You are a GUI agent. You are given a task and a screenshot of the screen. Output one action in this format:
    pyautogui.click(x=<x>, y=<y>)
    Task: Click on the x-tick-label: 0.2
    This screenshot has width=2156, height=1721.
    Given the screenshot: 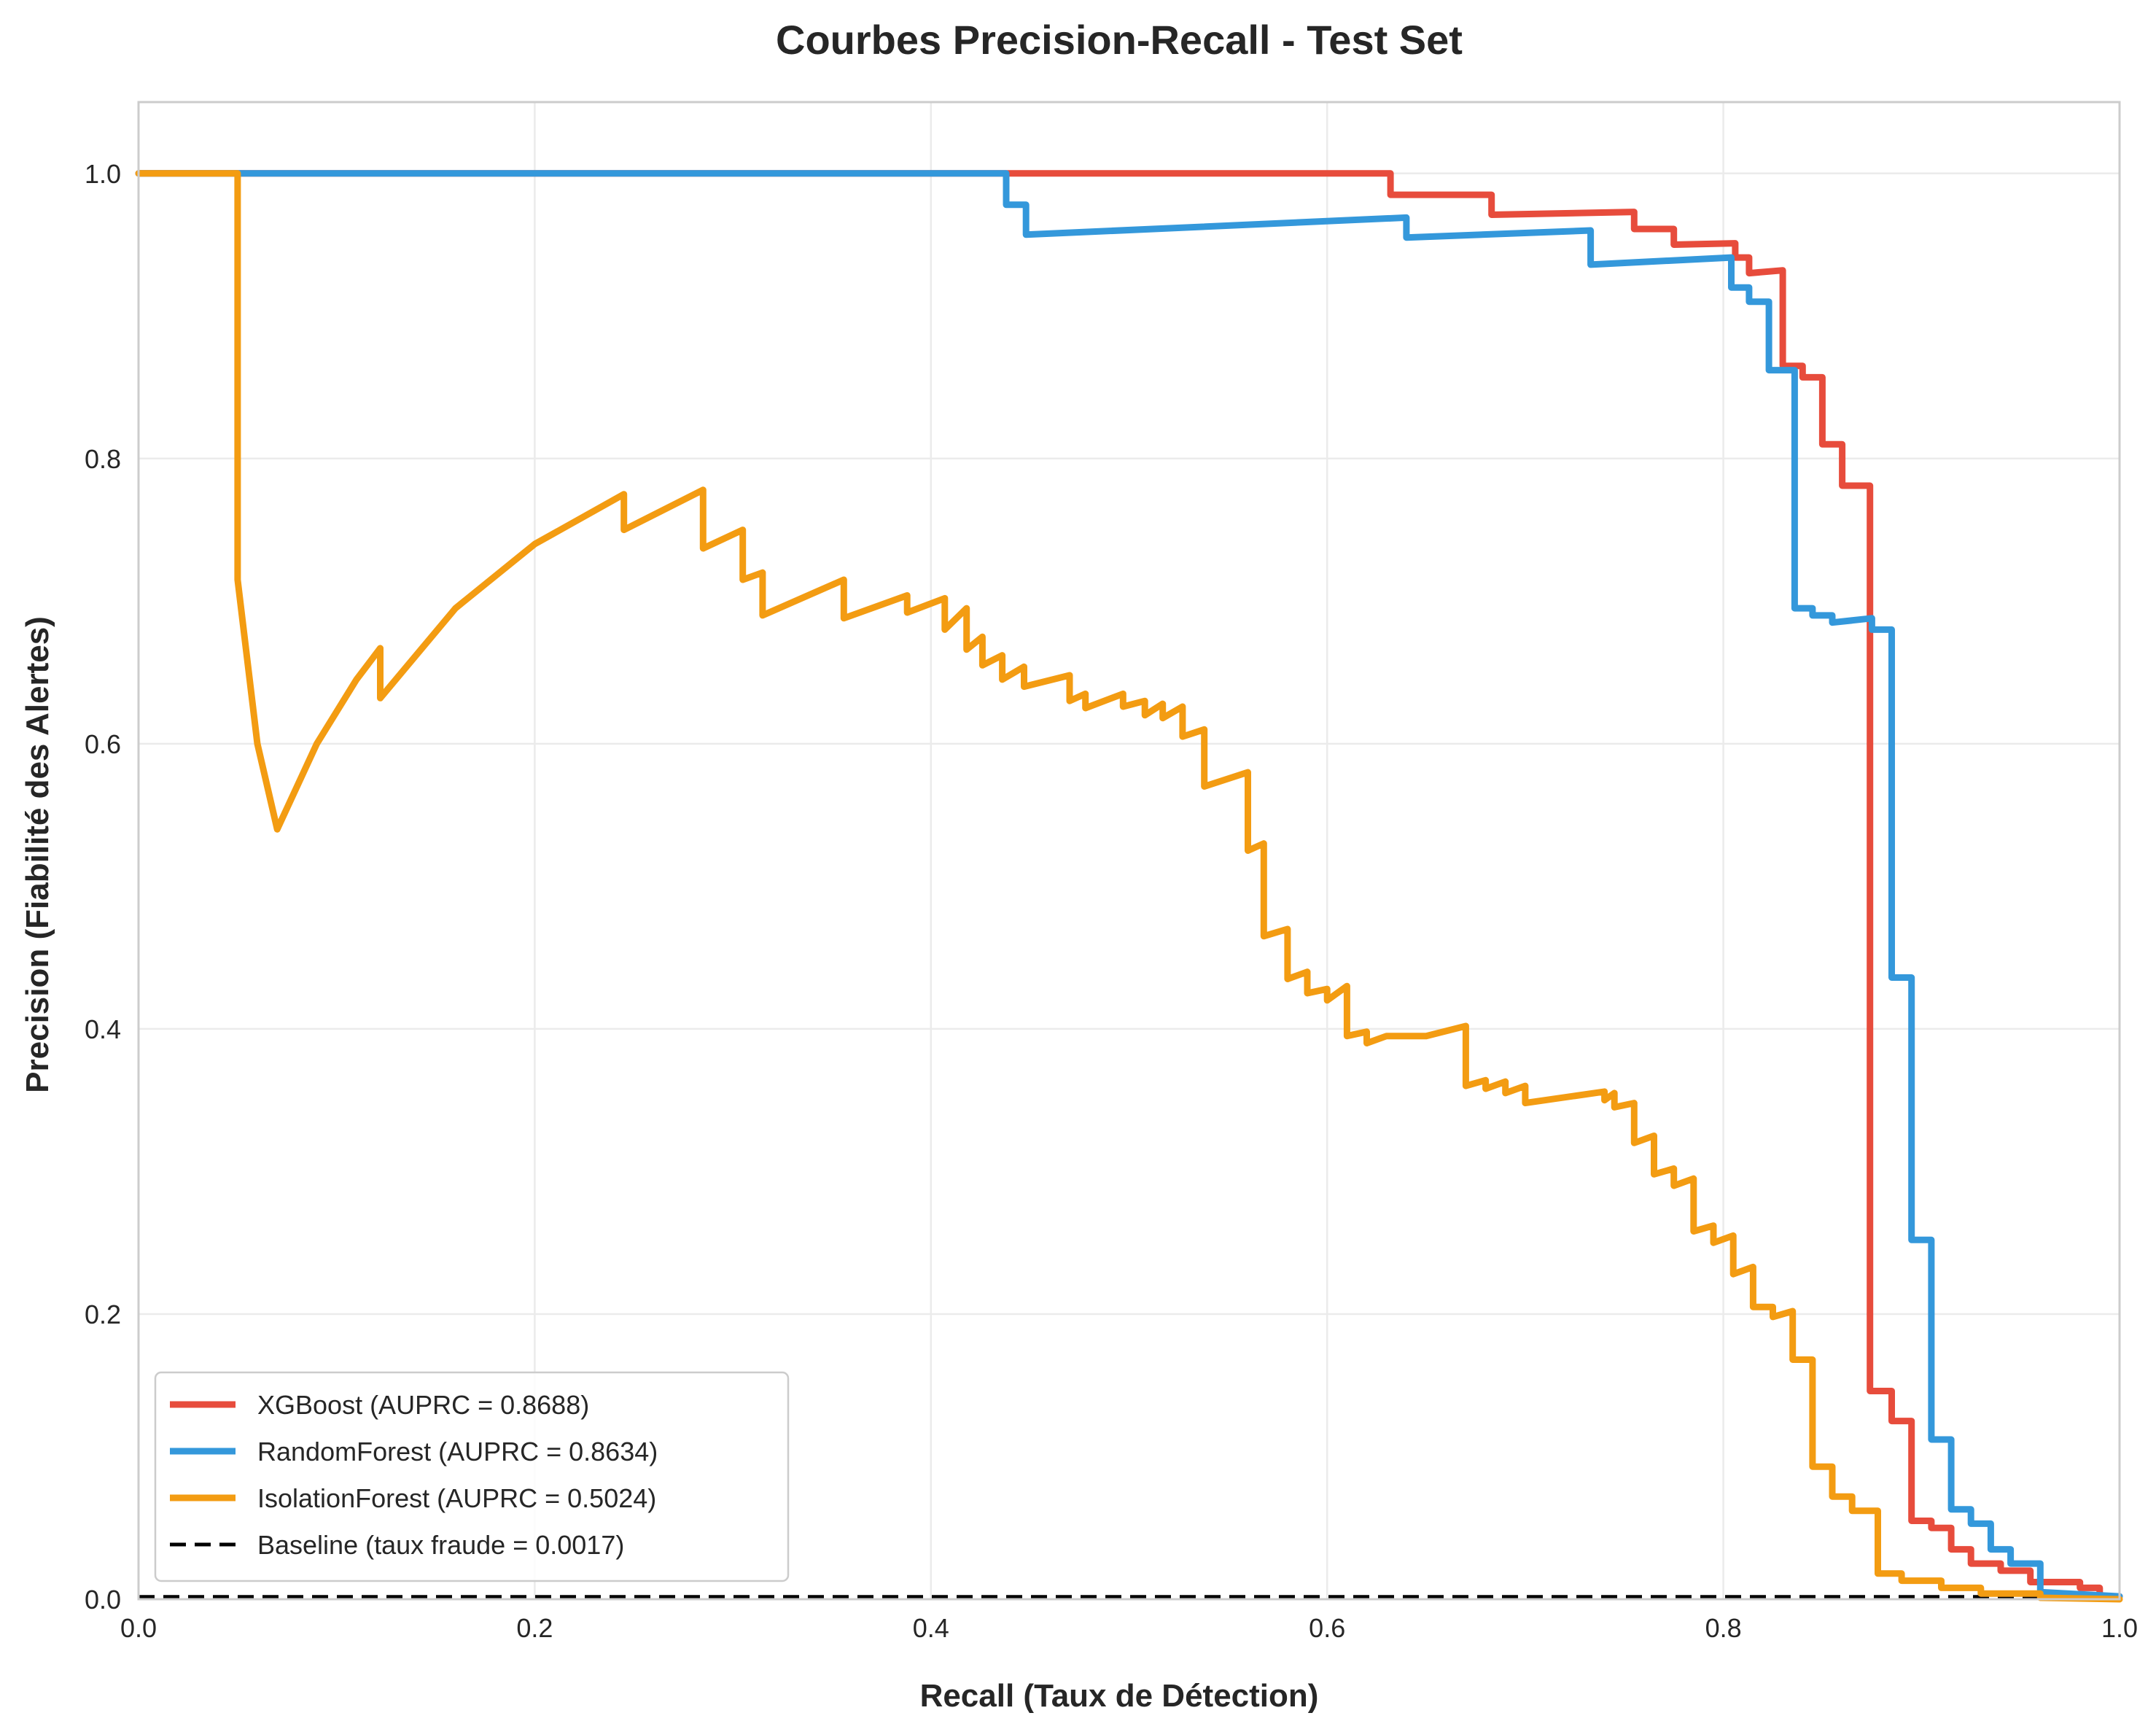 What is the action you would take?
    pyautogui.click(x=534, y=1628)
    